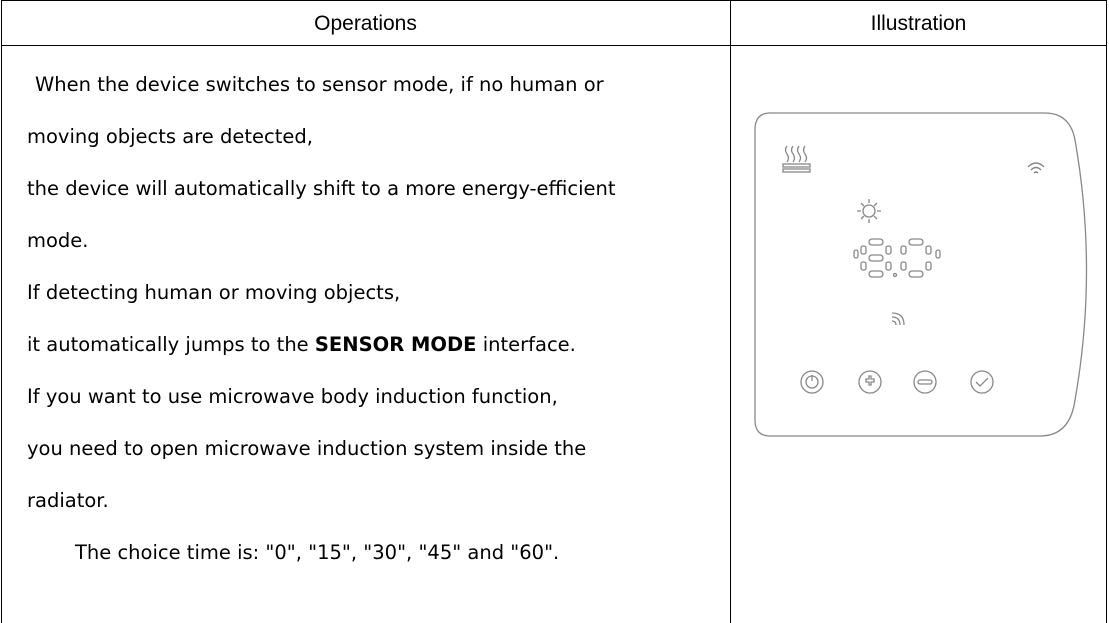  What do you see at coordinates (796, 159) in the screenshot?
I see `heat-icon` at bounding box center [796, 159].